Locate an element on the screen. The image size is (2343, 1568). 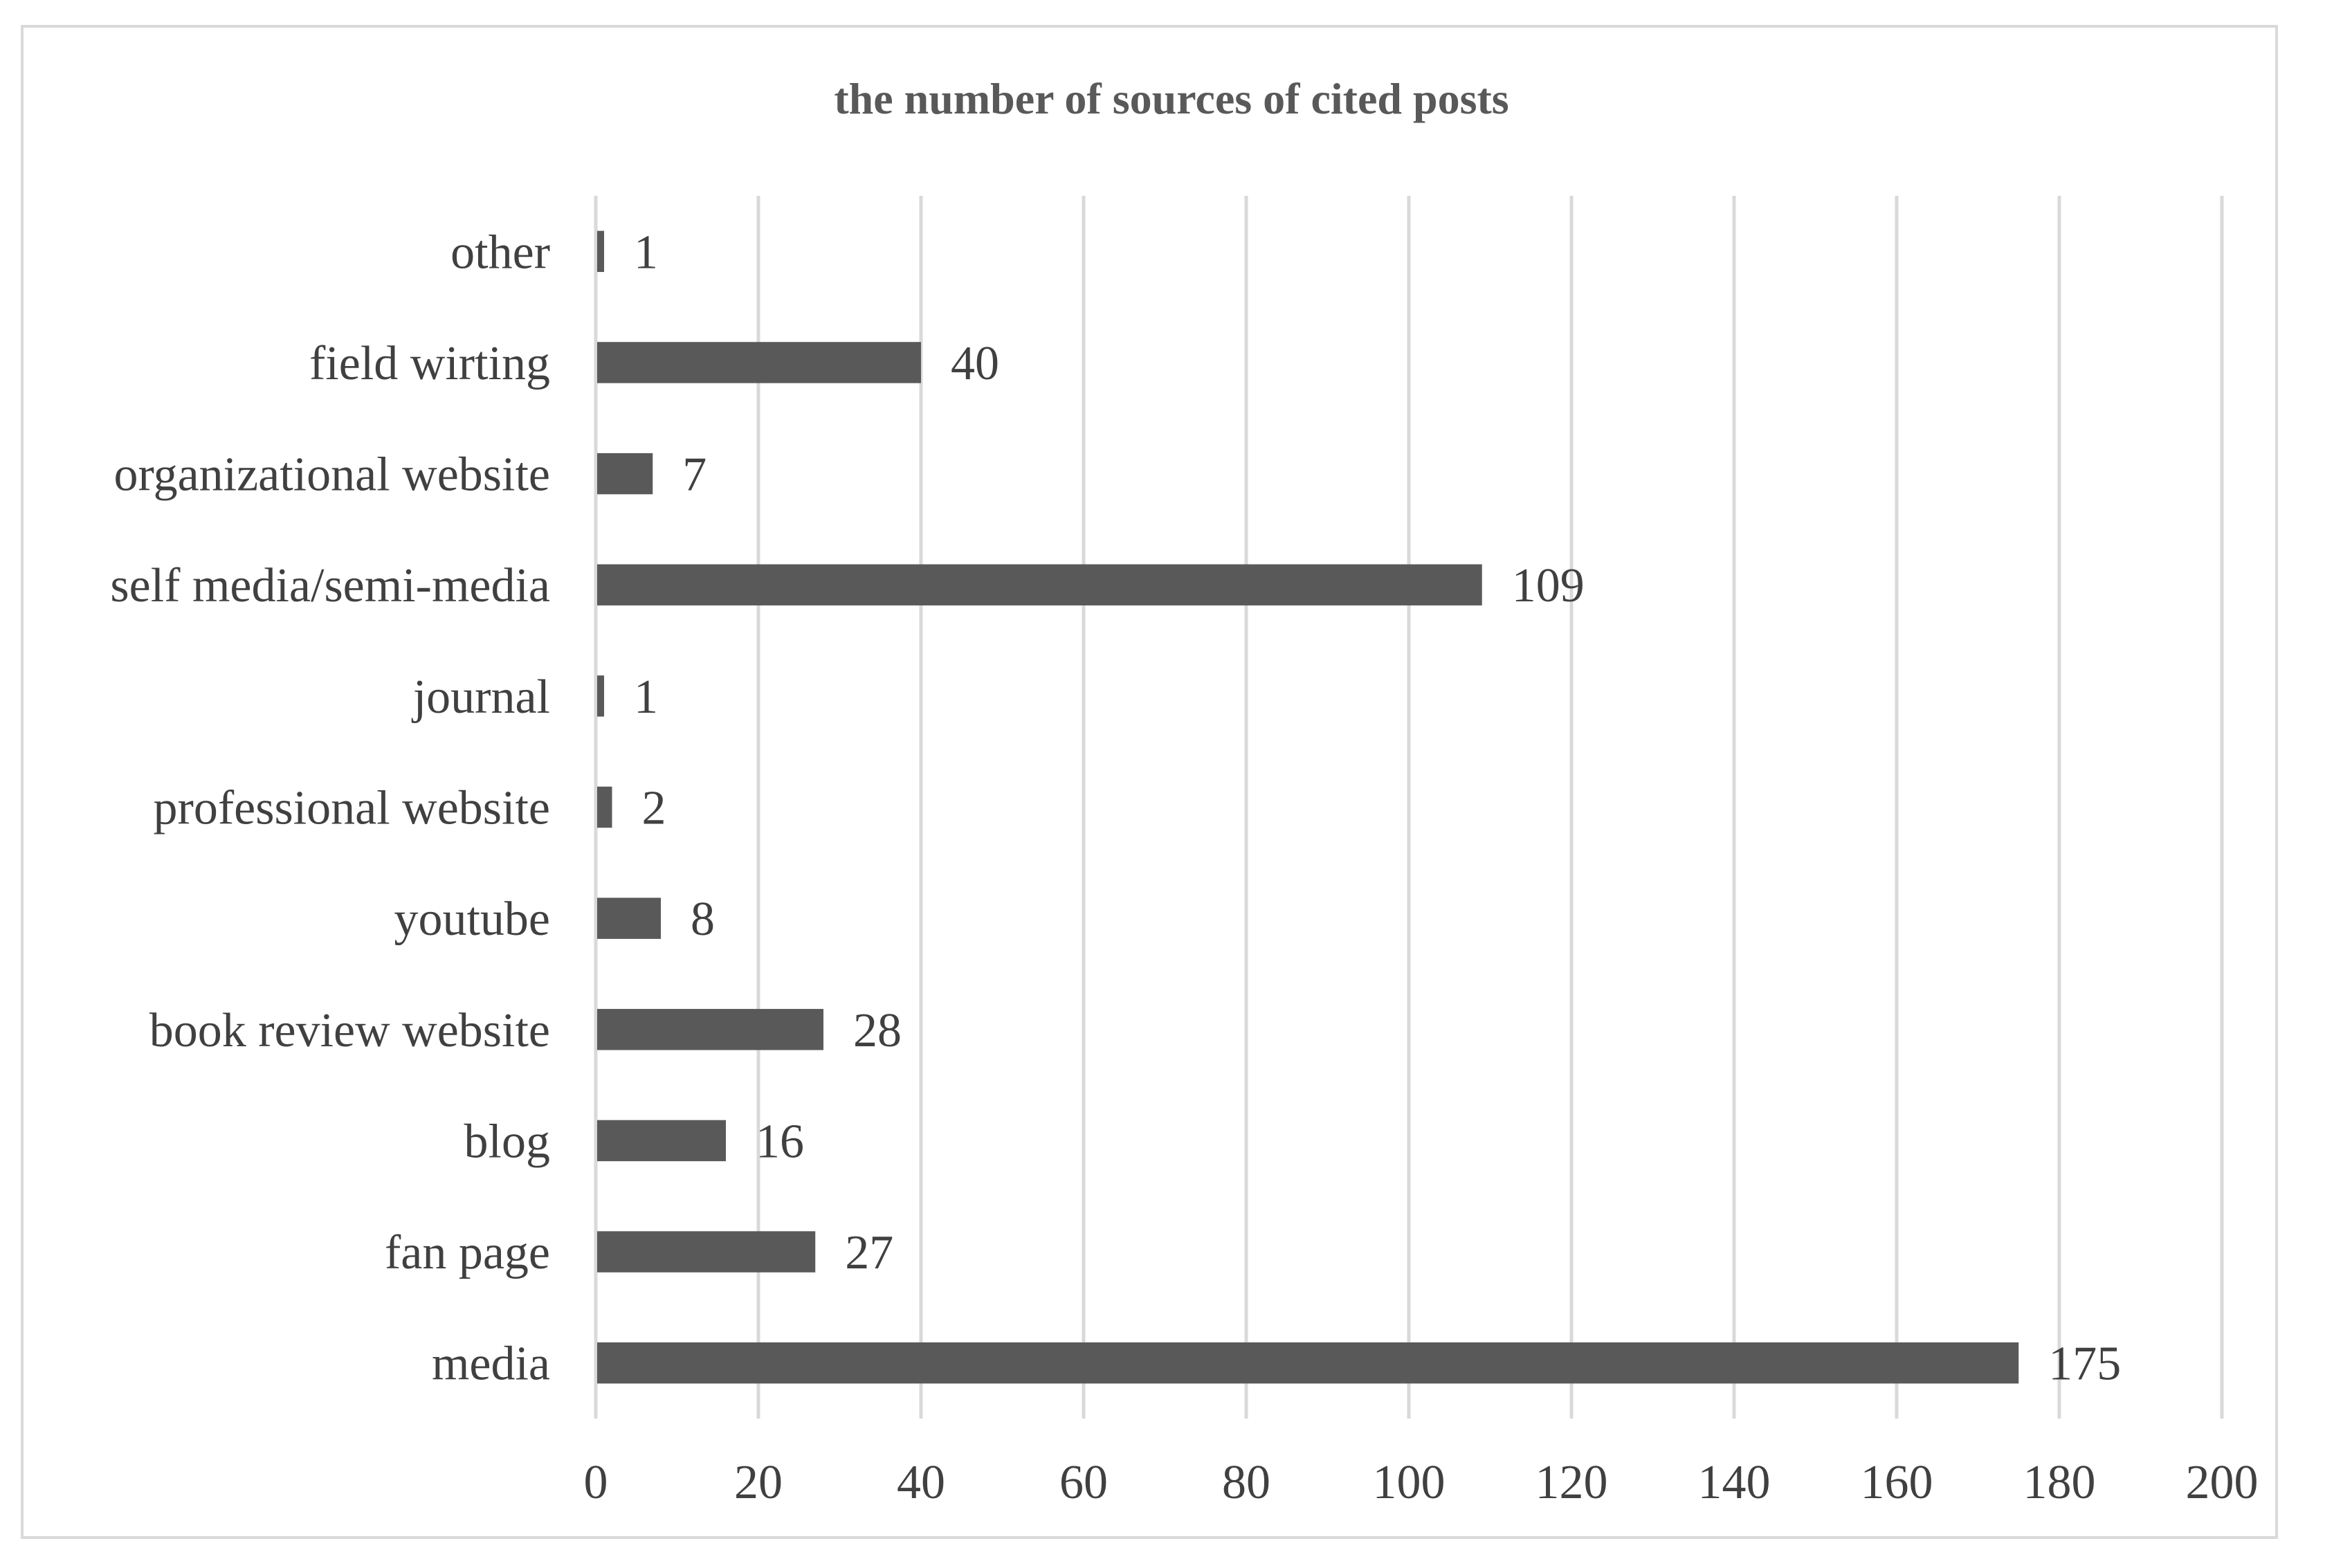
x-tick-label: 80 is located at coordinates (1246, 1482).